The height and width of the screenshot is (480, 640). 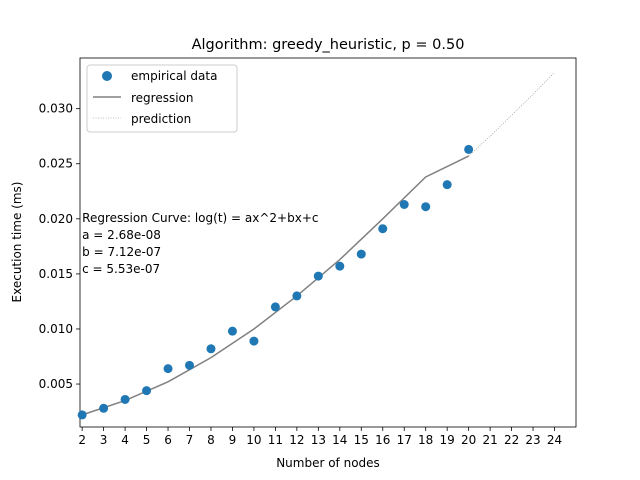 I want to click on legend-marker-empirical-data, so click(x=107, y=76).